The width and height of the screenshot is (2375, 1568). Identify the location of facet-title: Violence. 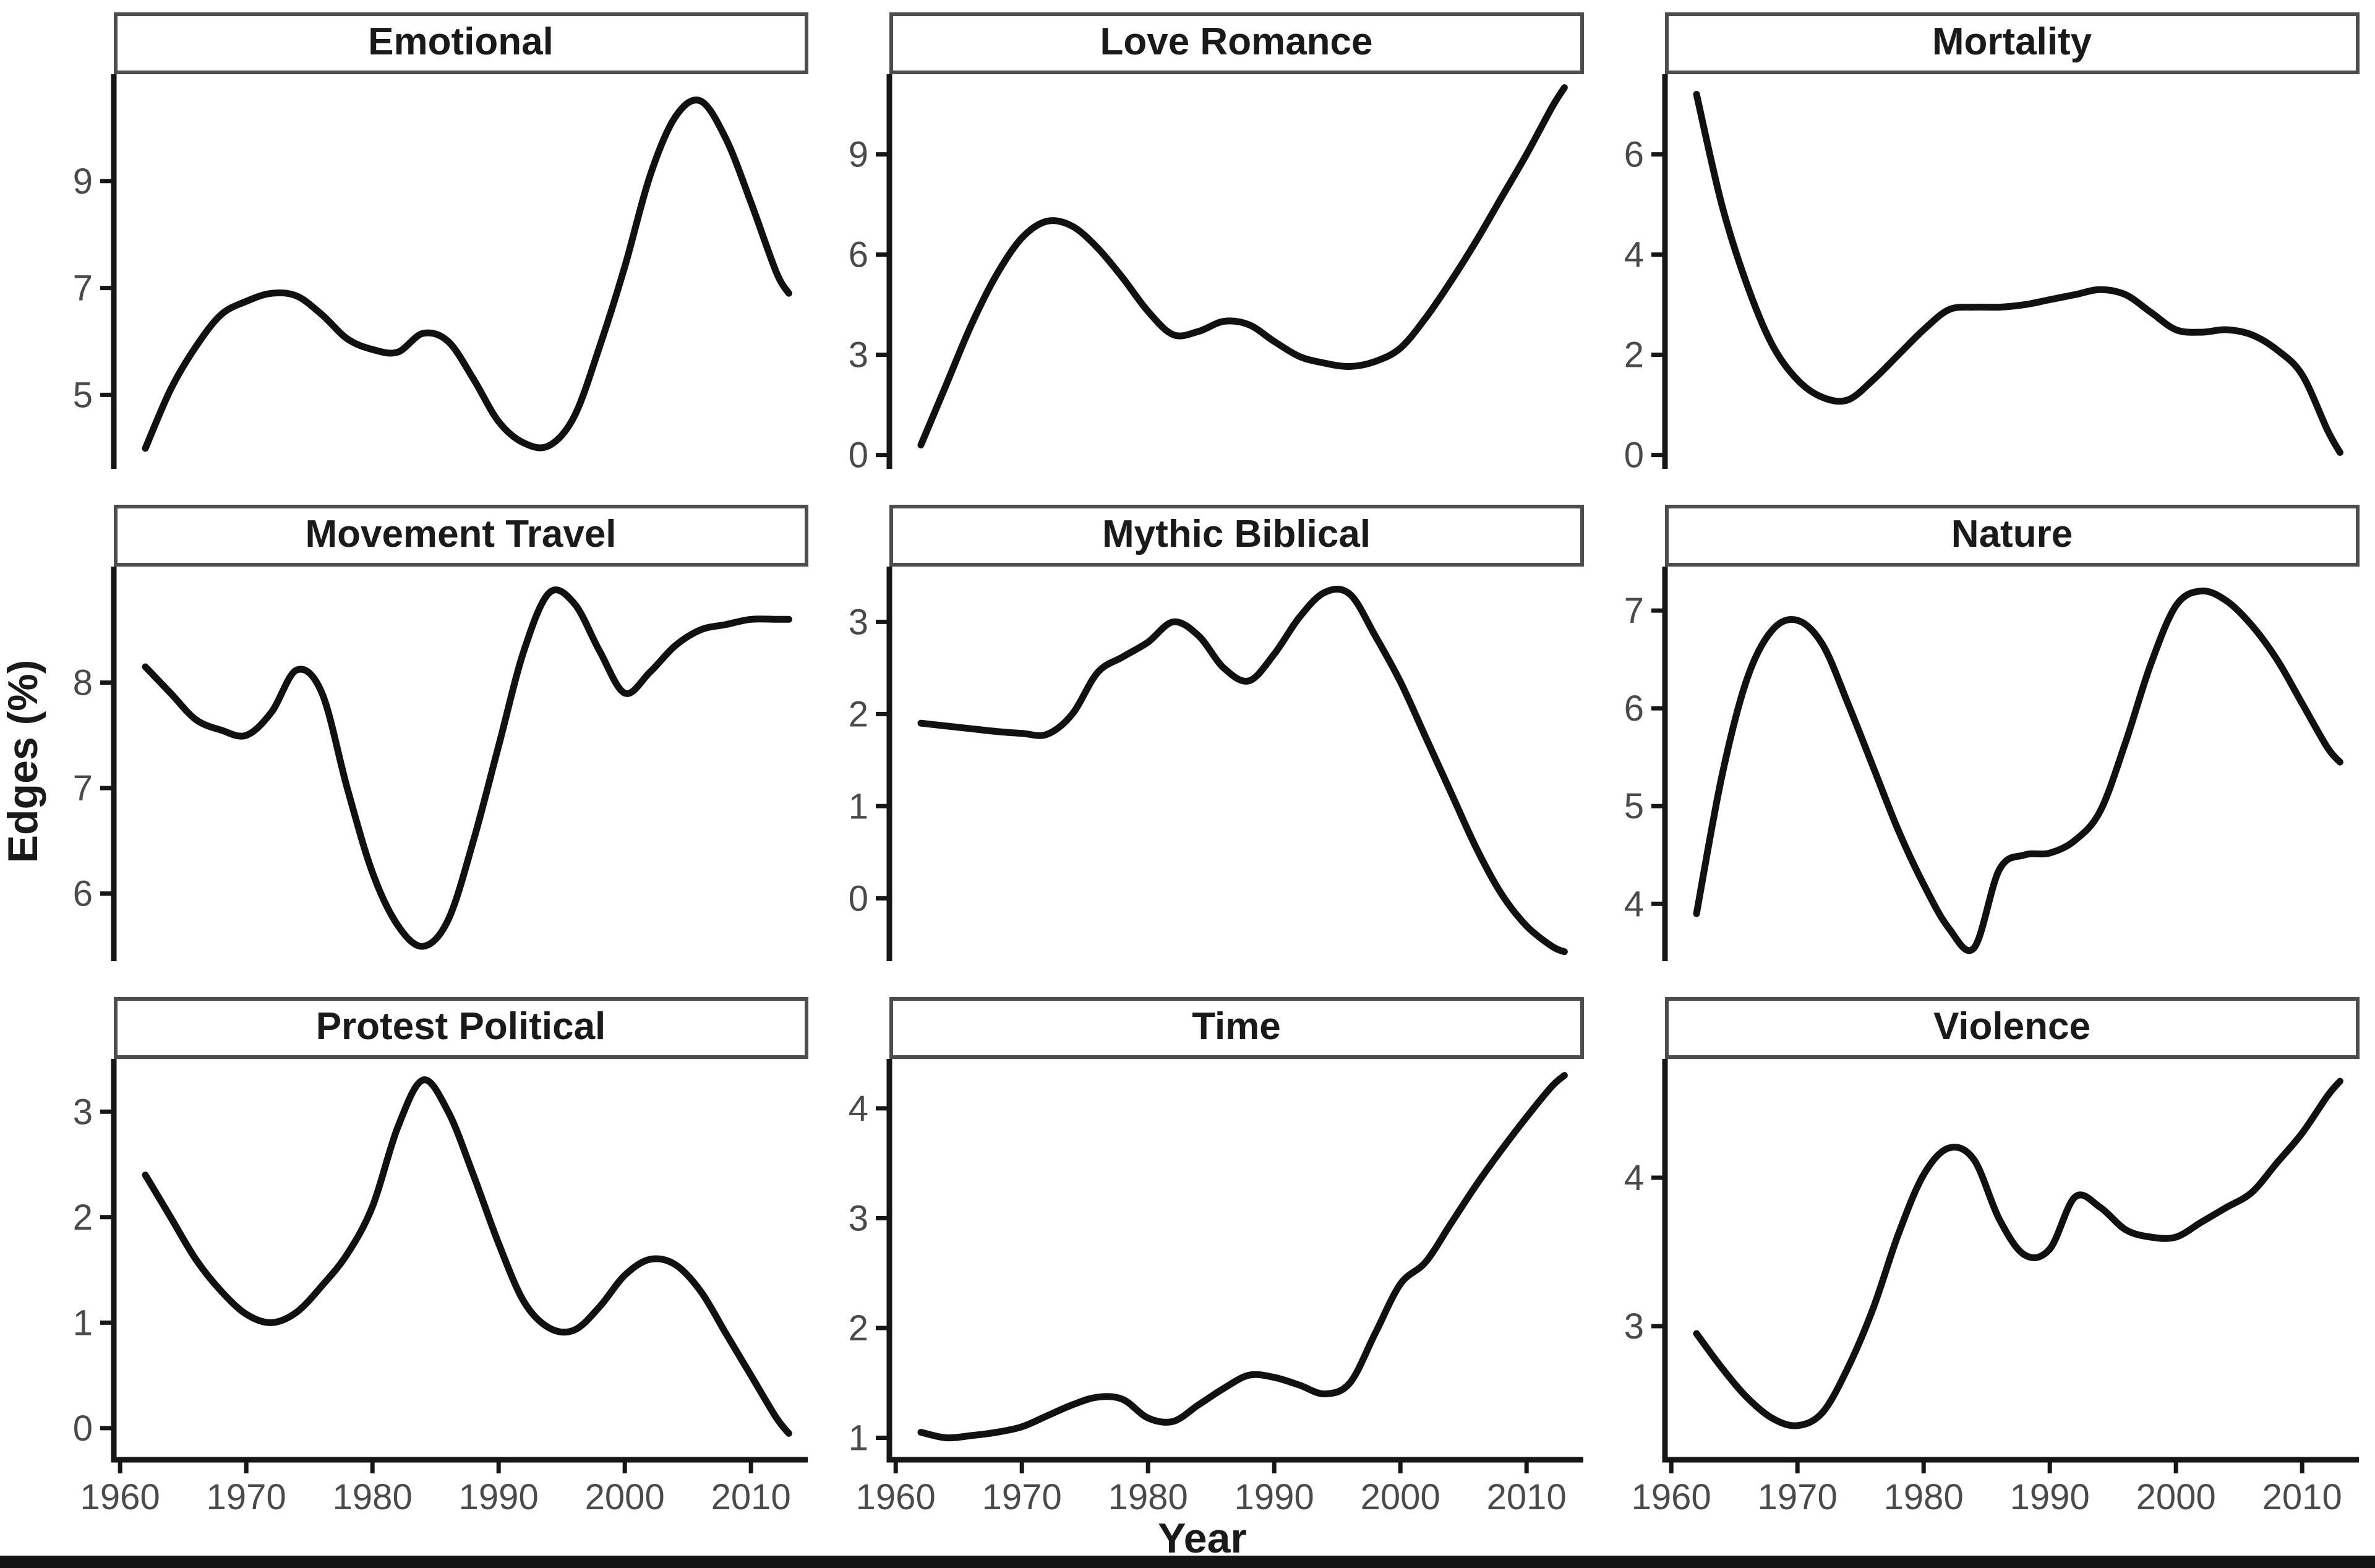
(2011, 1026).